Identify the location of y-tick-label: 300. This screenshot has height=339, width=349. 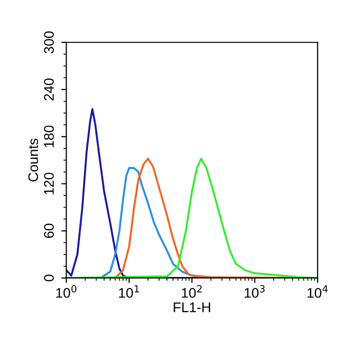
(49, 42).